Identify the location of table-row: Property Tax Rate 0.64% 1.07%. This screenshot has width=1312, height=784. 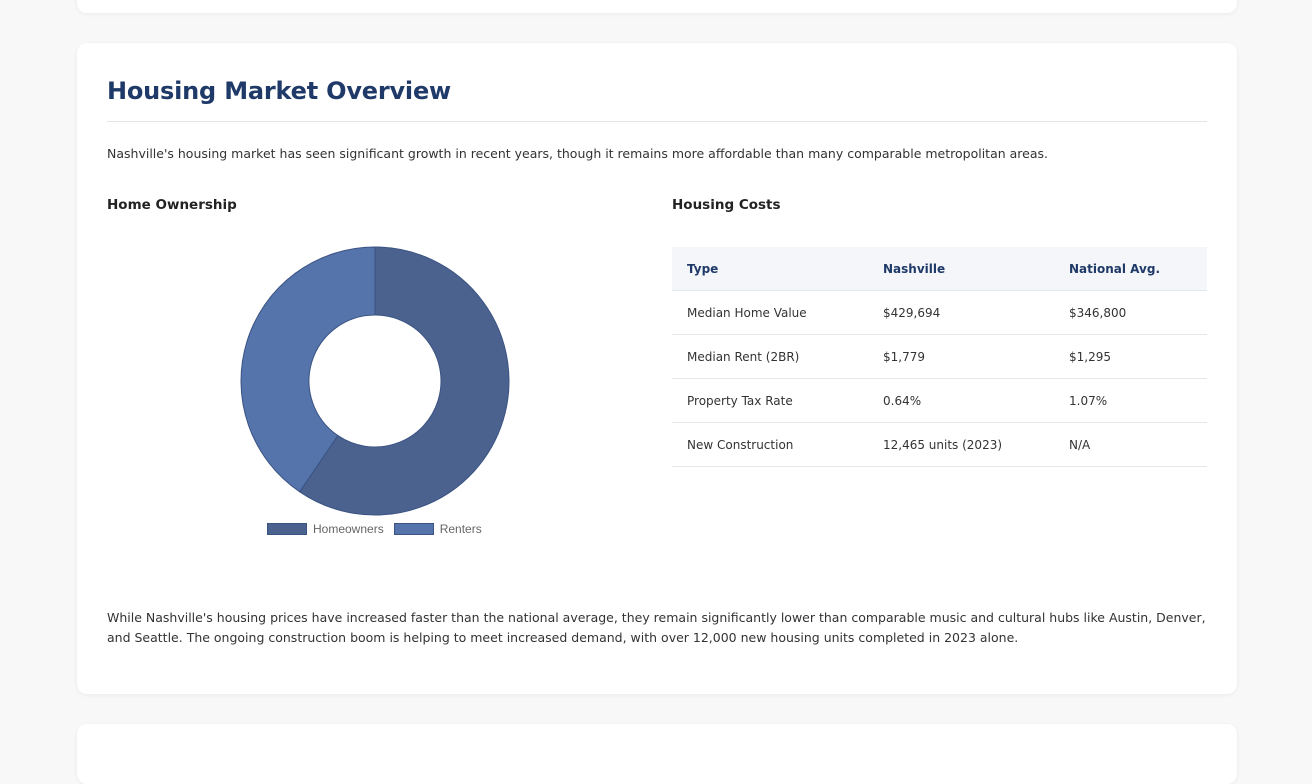
(939, 400).